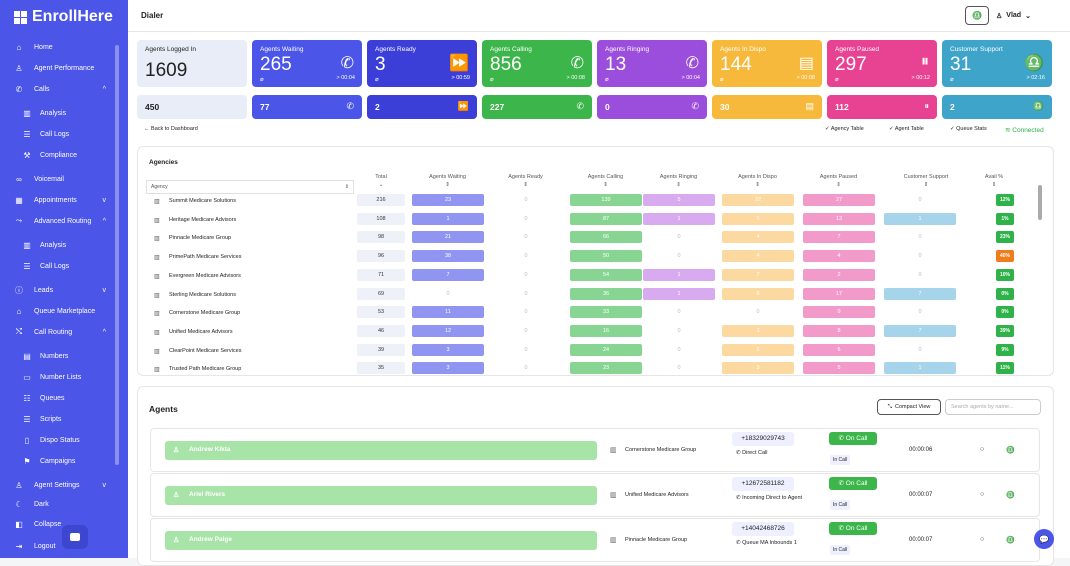 The height and width of the screenshot is (566, 1070). Describe the element at coordinates (381, 540) in the screenshot. I see `agent-name-bar: ♙ Andrew Paige` at that location.